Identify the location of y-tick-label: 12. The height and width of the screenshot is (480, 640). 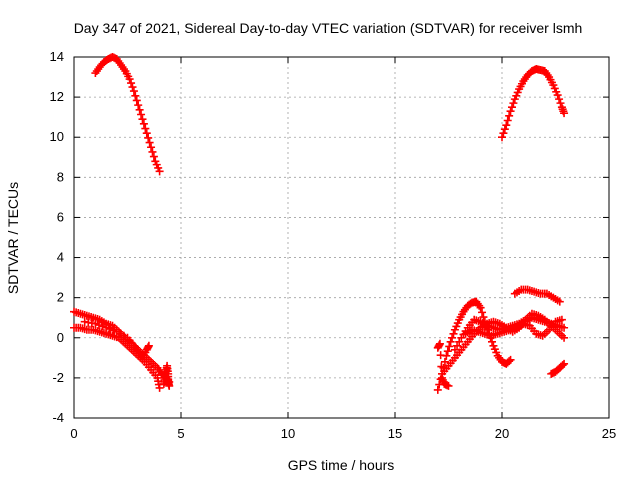
(57, 96).